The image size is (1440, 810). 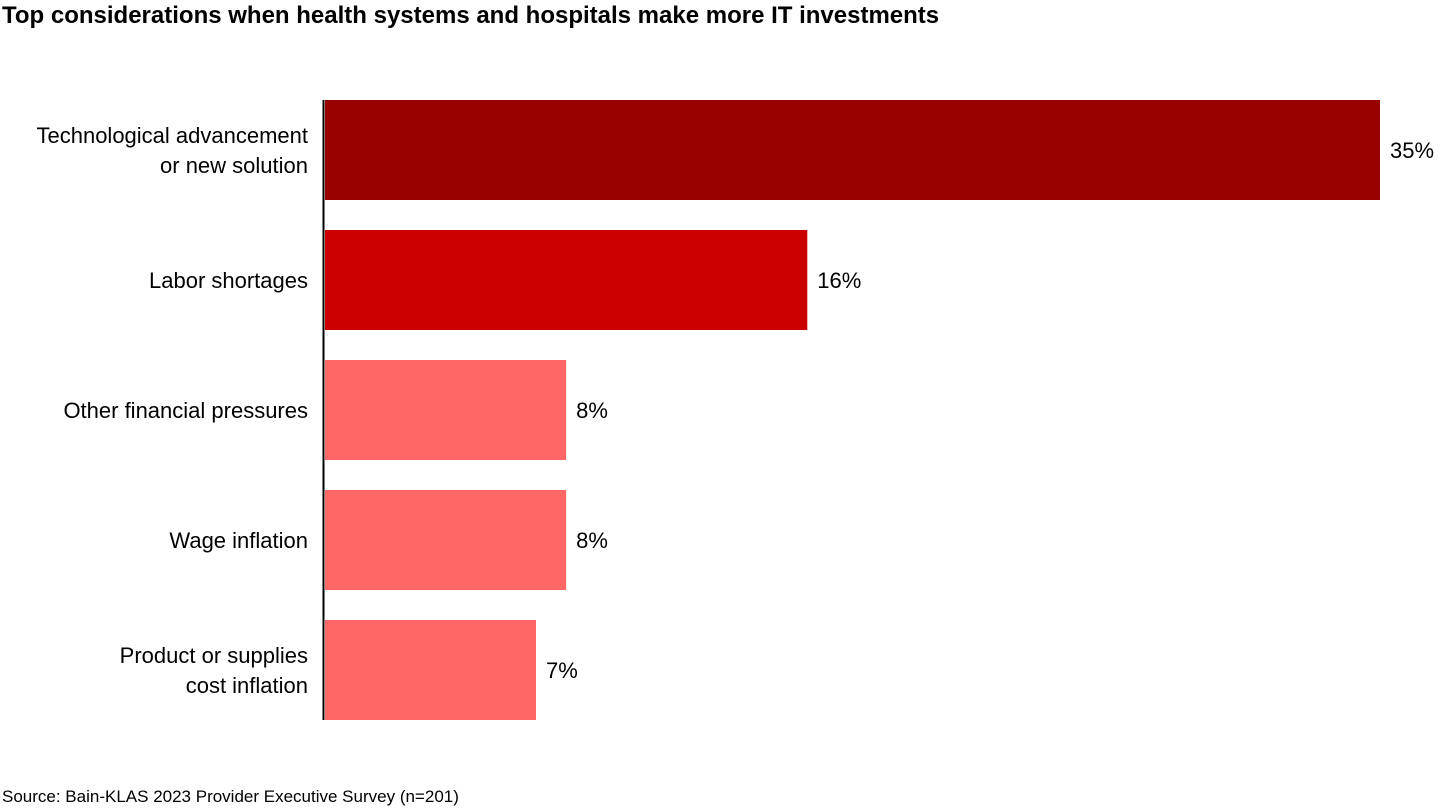 I want to click on category-label-line: Other financial pressures, so click(x=185, y=410).